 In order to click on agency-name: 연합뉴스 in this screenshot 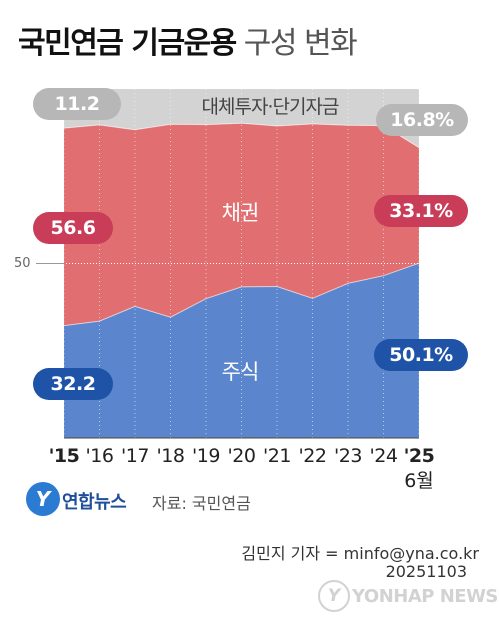, I will do `click(94, 502)`.